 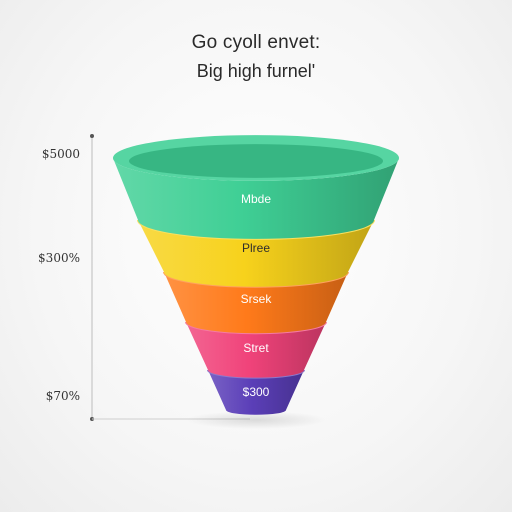 What do you see at coordinates (92, 136) in the screenshot?
I see `y-axis-top-dot` at bounding box center [92, 136].